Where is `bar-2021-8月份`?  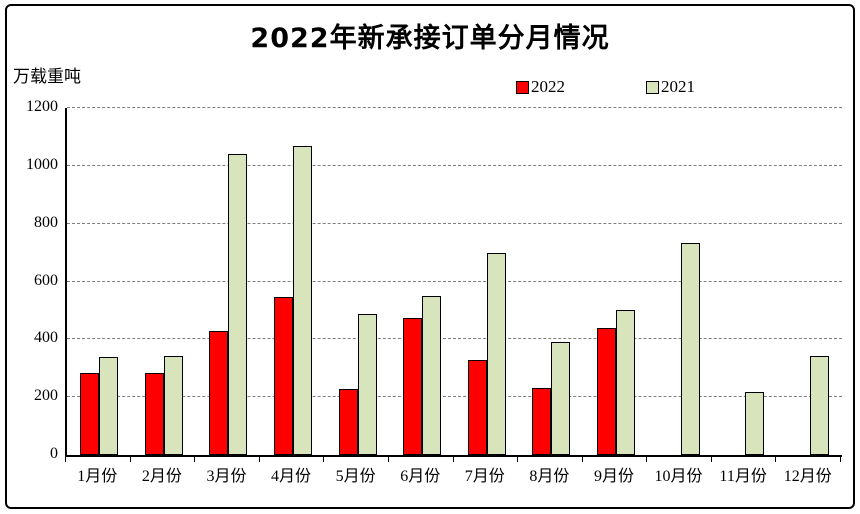 bar-2021-8月份 is located at coordinates (561, 398).